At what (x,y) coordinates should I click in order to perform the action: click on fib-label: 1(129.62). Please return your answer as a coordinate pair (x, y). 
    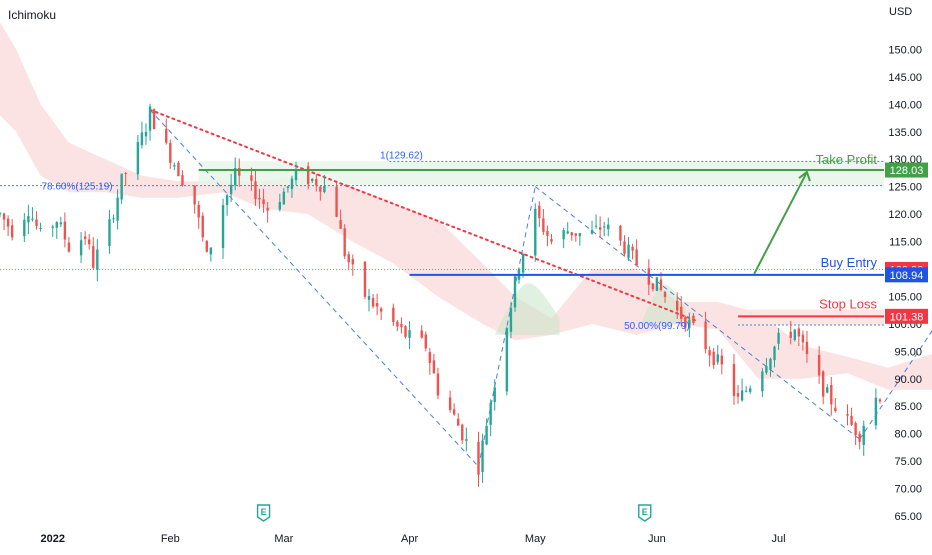
    Looking at the image, I should click on (401, 155).